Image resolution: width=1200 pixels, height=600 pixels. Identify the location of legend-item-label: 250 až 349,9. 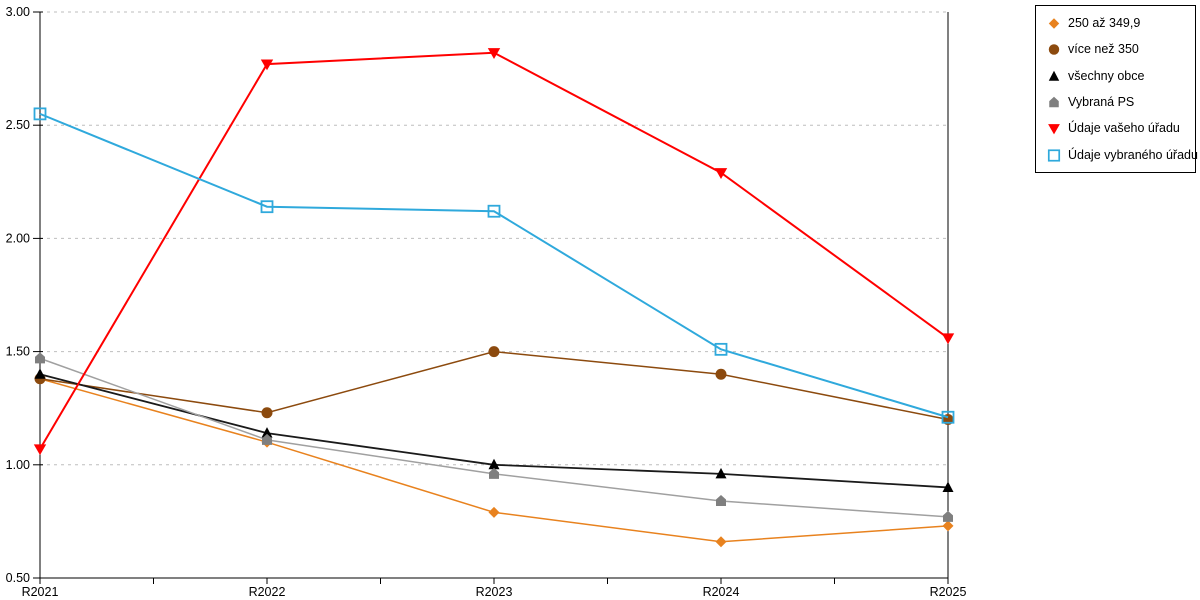
(1104, 23).